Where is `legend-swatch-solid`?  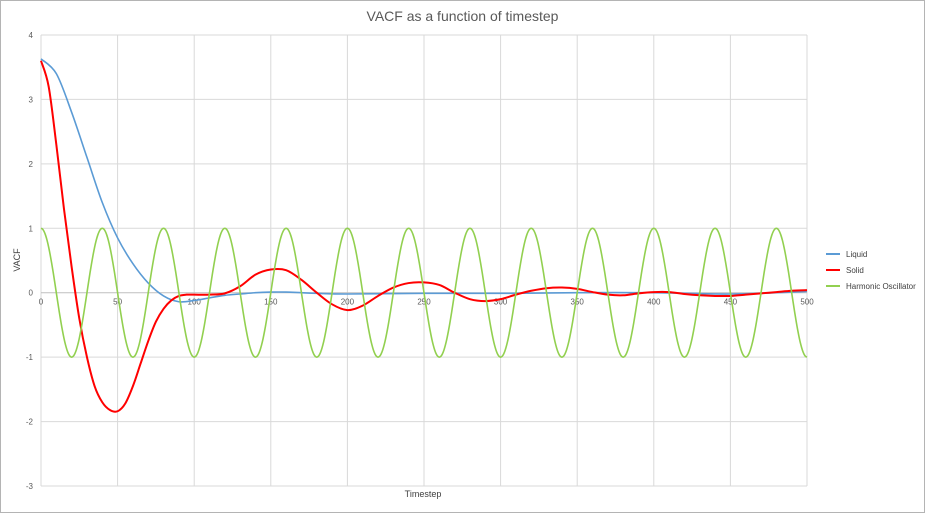 legend-swatch-solid is located at coordinates (833, 270).